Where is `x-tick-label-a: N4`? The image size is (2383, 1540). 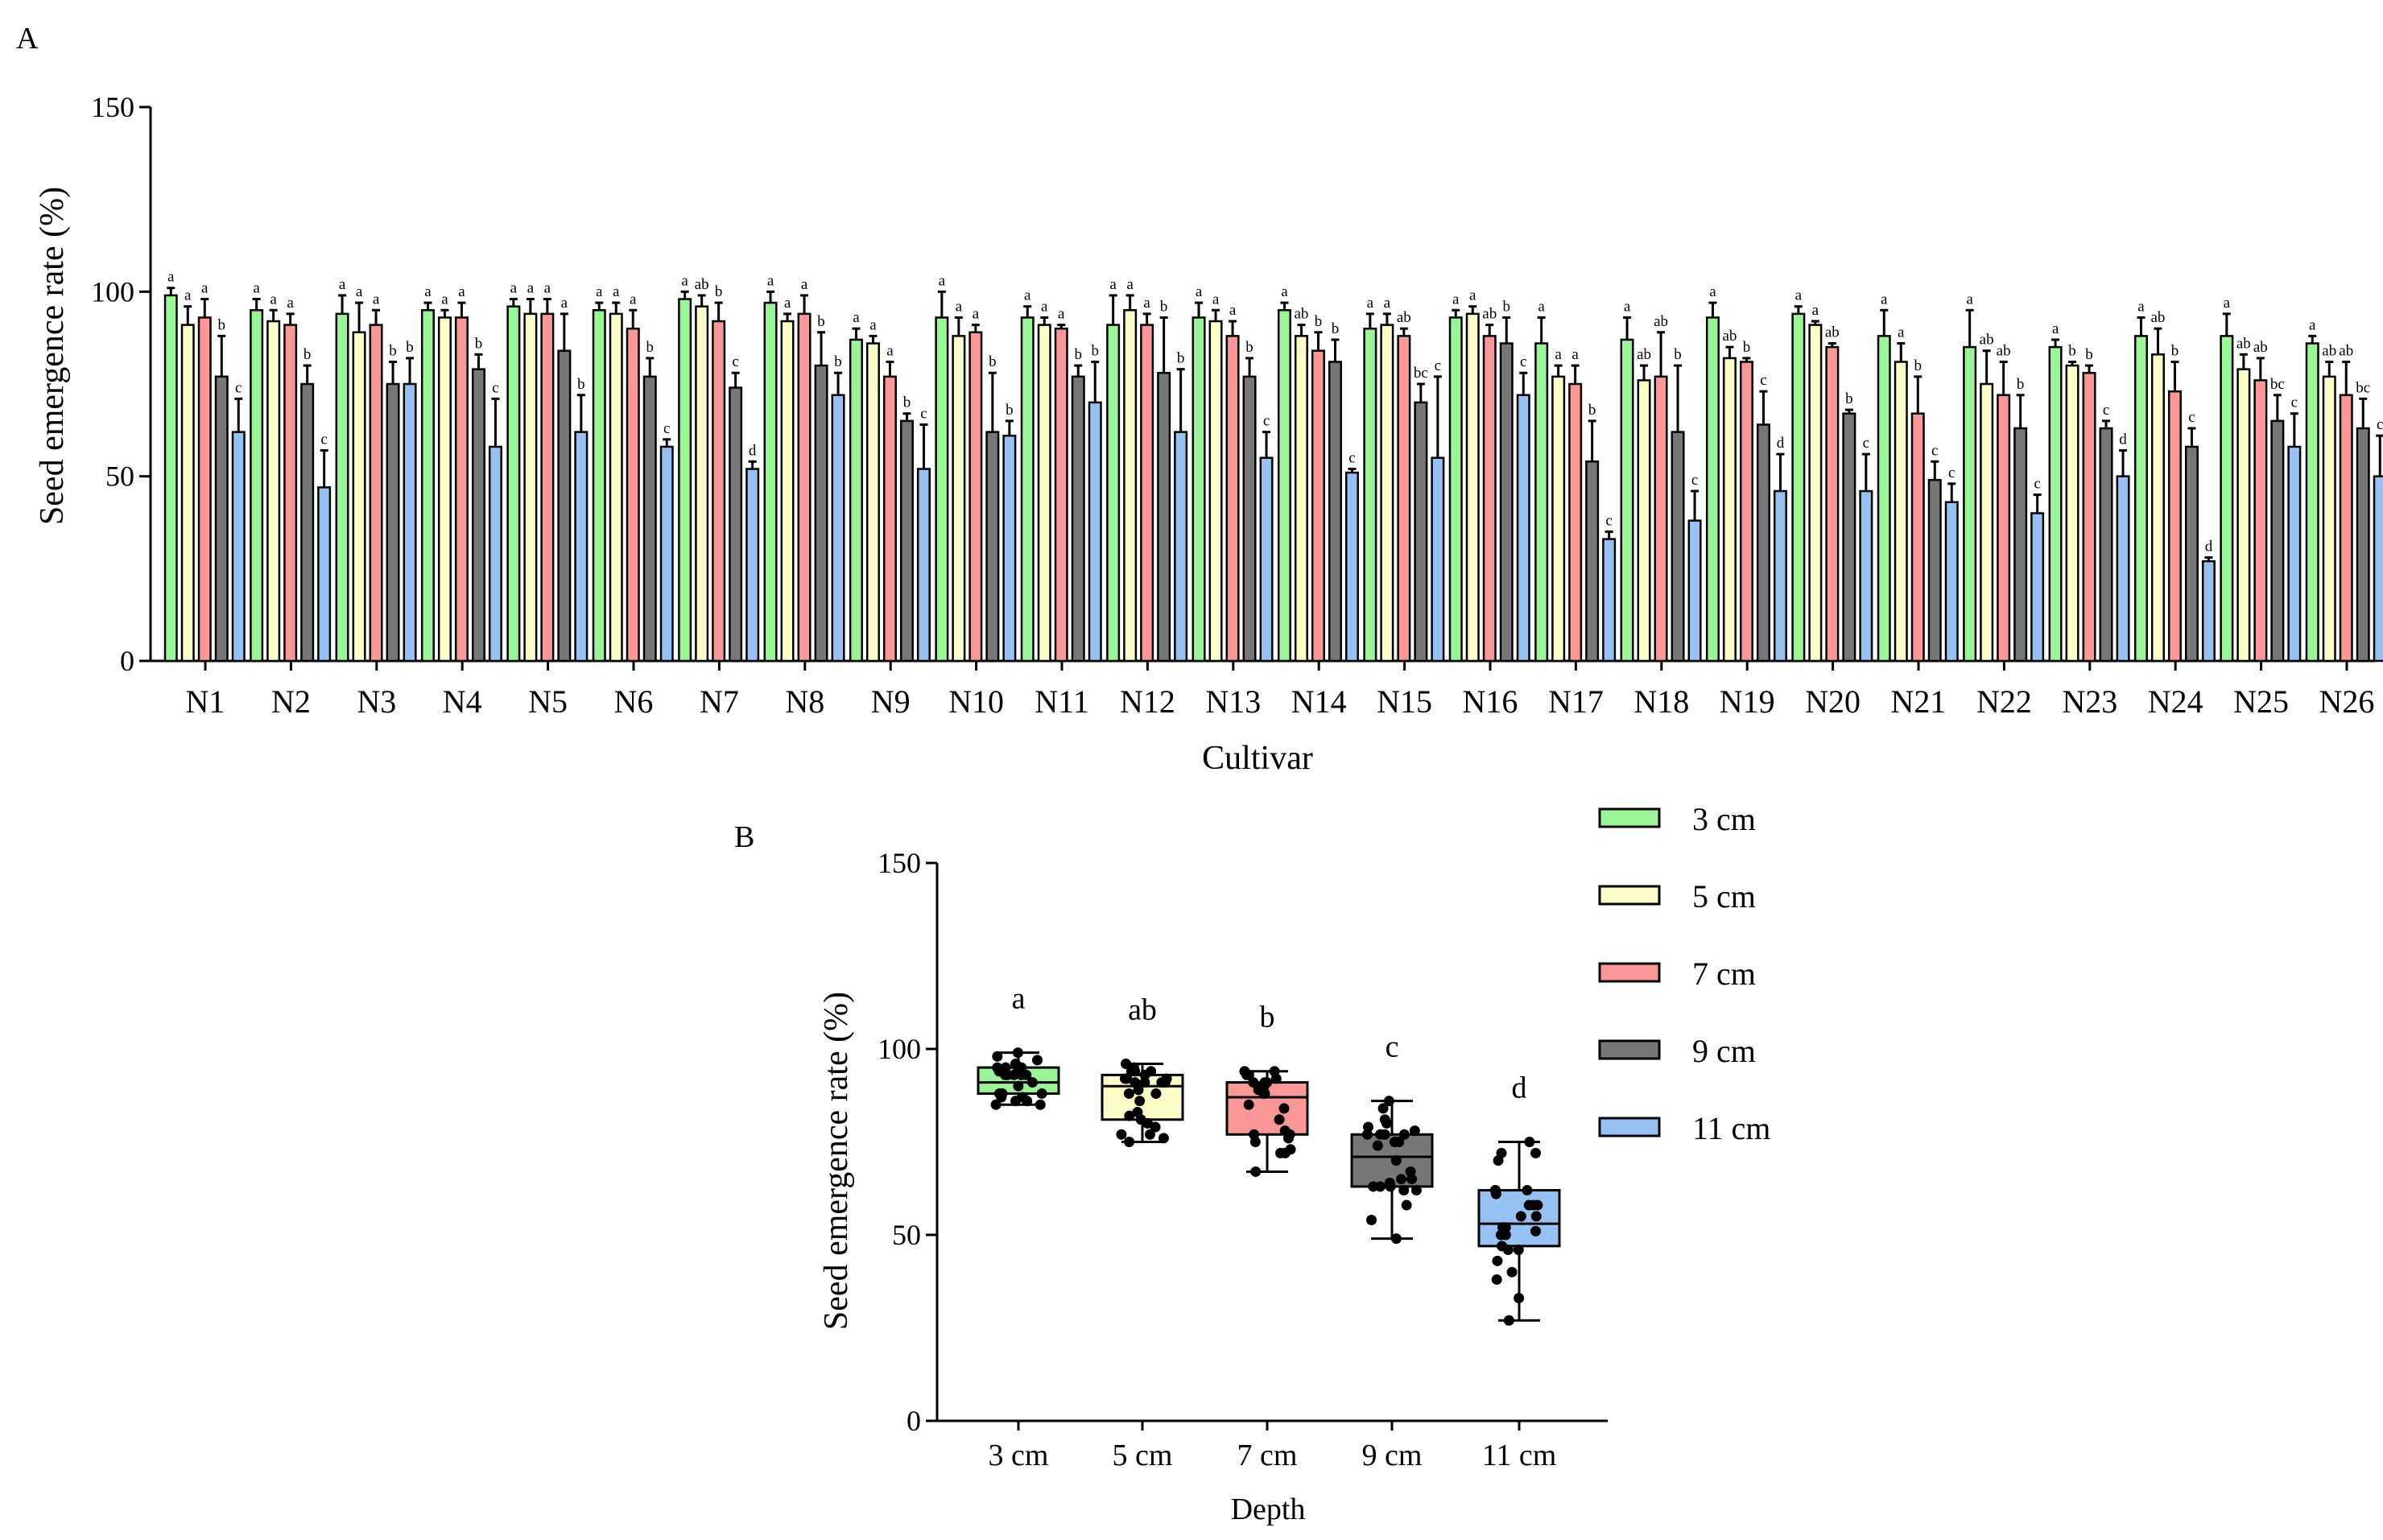
x-tick-label-a: N4 is located at coordinates (462, 701).